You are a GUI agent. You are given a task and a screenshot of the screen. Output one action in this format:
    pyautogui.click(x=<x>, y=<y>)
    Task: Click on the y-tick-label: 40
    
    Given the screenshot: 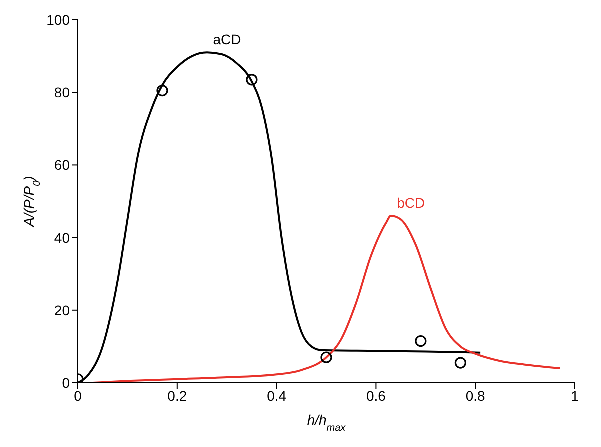 What is the action you would take?
    pyautogui.click(x=62, y=238)
    